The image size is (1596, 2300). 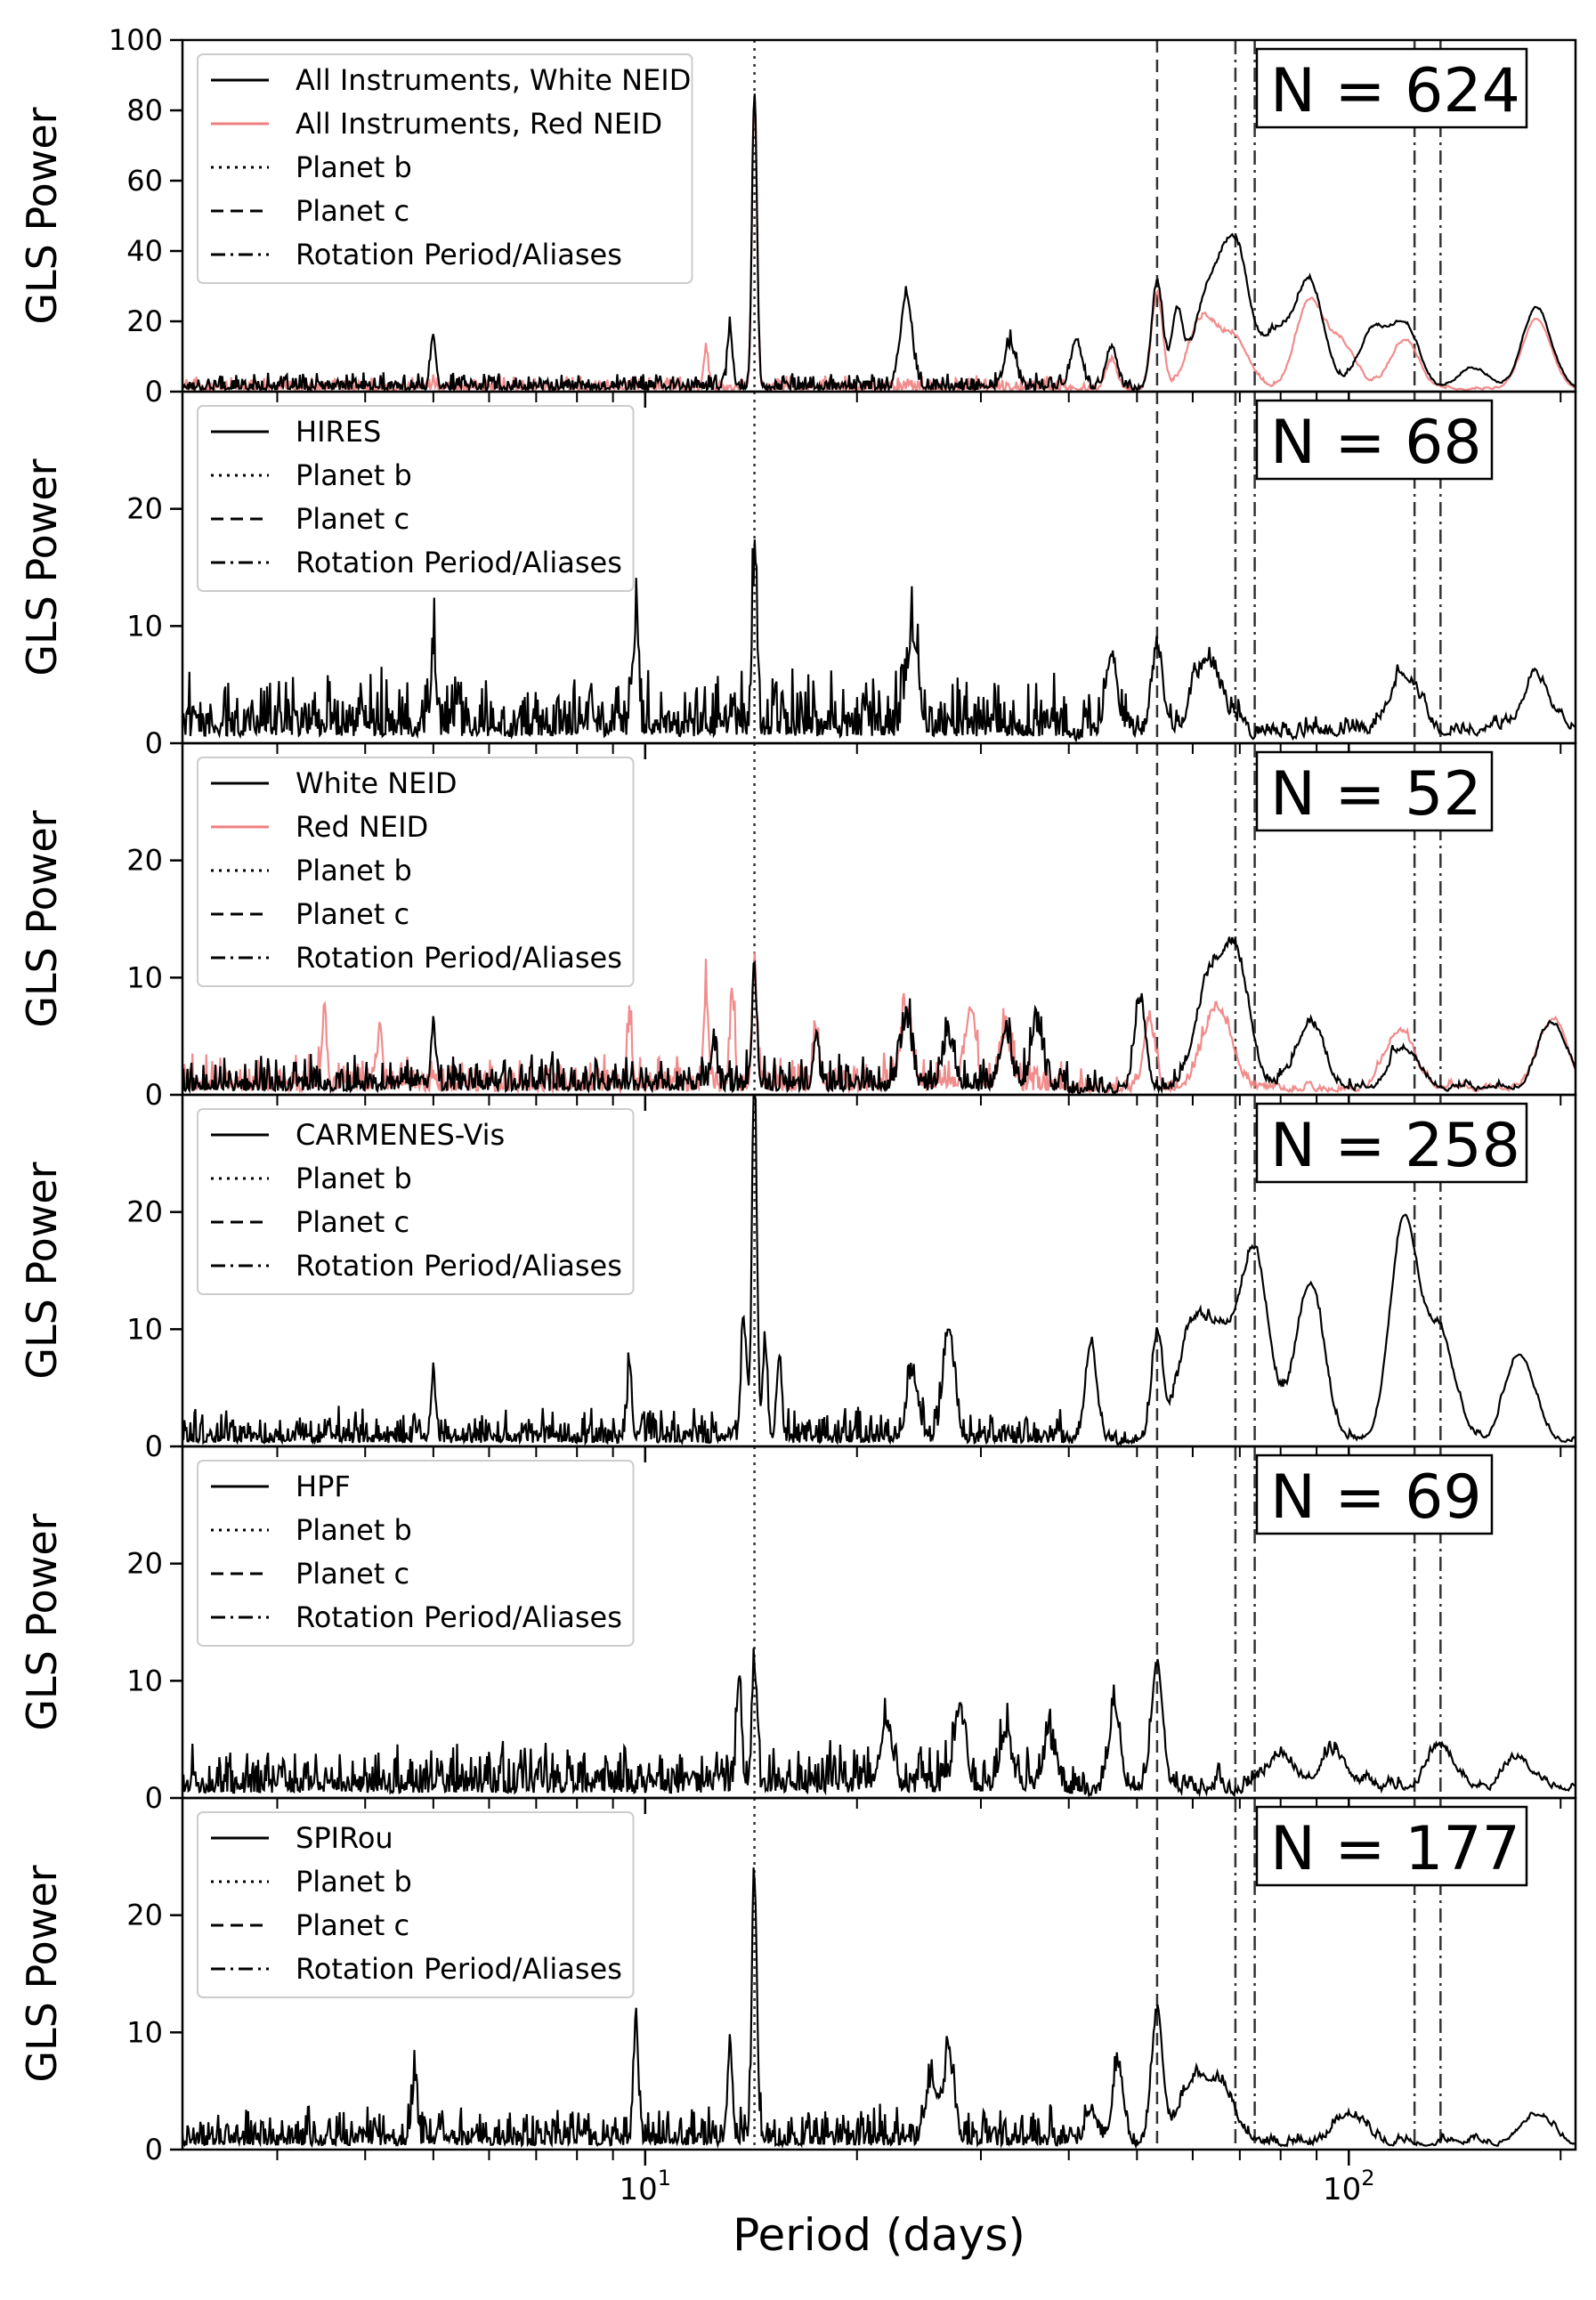 What do you see at coordinates (879, 2235) in the screenshot?
I see `x-axis-label: Period (days)` at bounding box center [879, 2235].